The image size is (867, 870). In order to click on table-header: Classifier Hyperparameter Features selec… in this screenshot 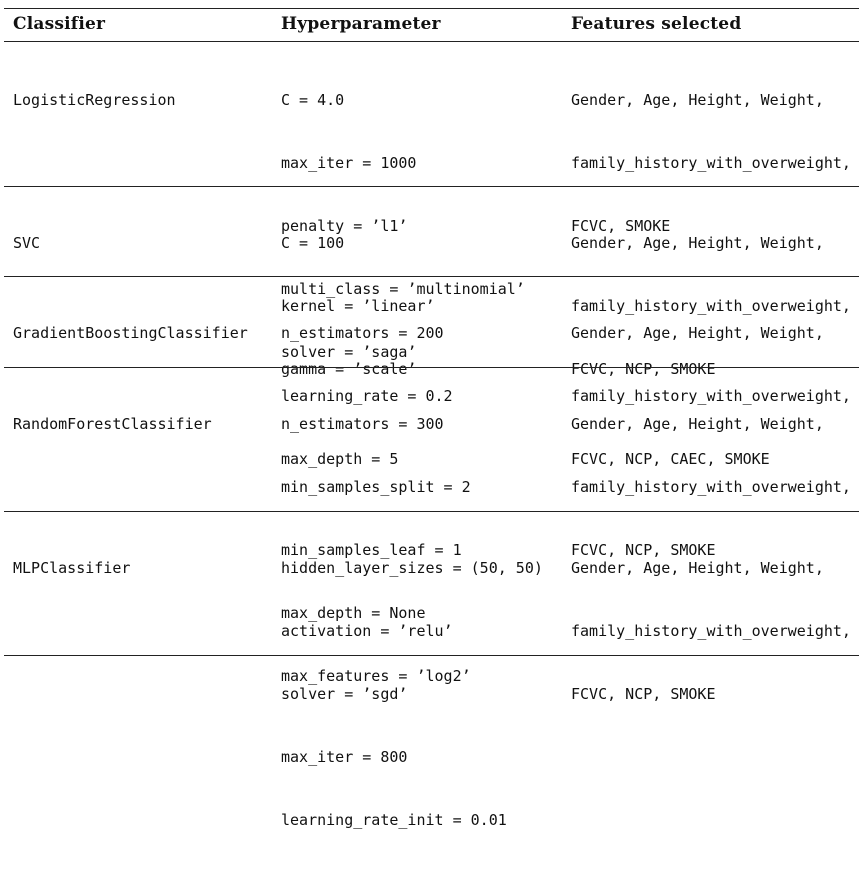, I will do `click(431, 27)`.